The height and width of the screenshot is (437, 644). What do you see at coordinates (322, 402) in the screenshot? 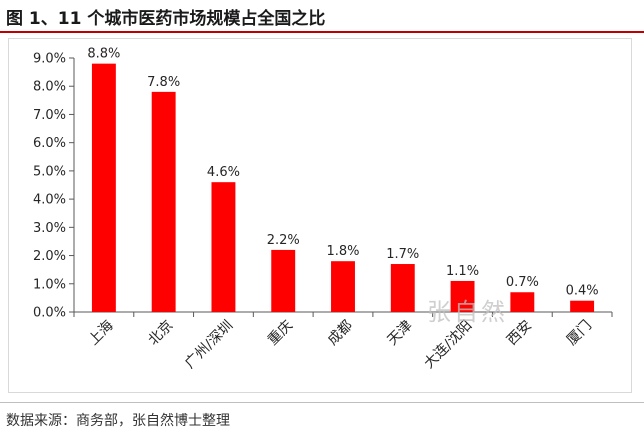
I see `source-divider` at bounding box center [322, 402].